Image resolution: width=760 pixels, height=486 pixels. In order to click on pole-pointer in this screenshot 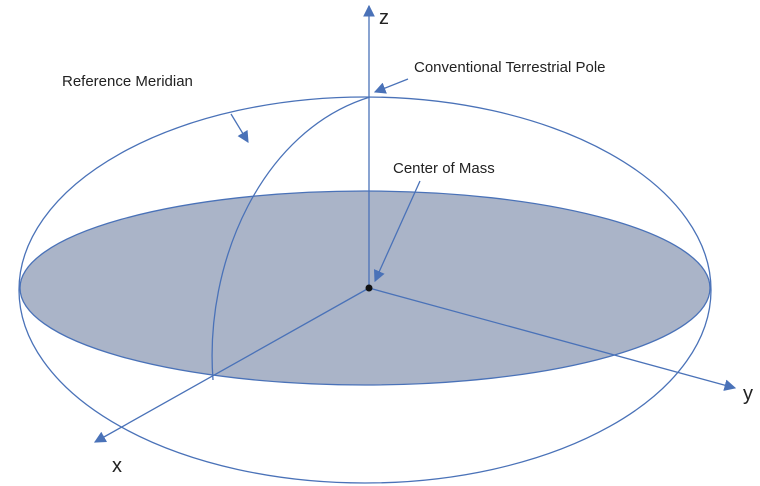, I will do `click(391, 86)`.